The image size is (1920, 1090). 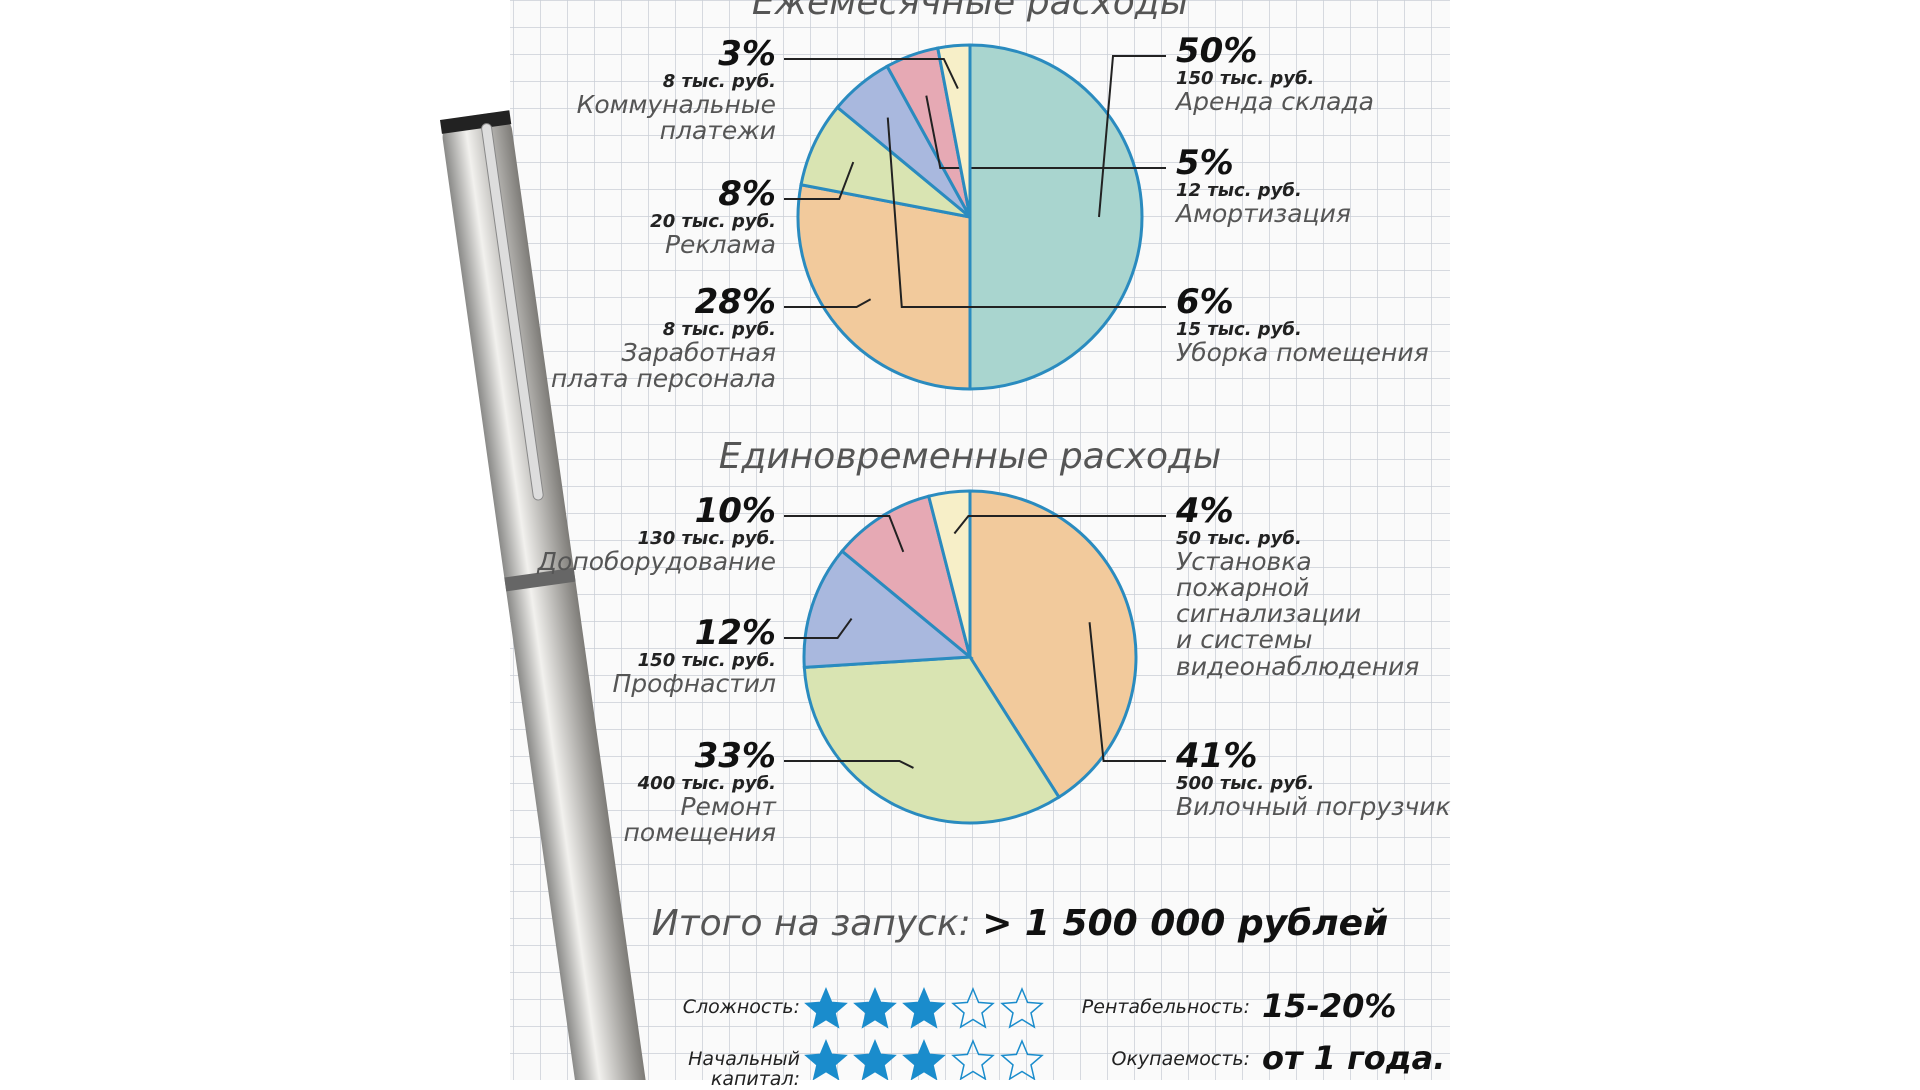 What do you see at coordinates (1263, 213) in the screenshot?
I see `slice-name: Амортизация` at bounding box center [1263, 213].